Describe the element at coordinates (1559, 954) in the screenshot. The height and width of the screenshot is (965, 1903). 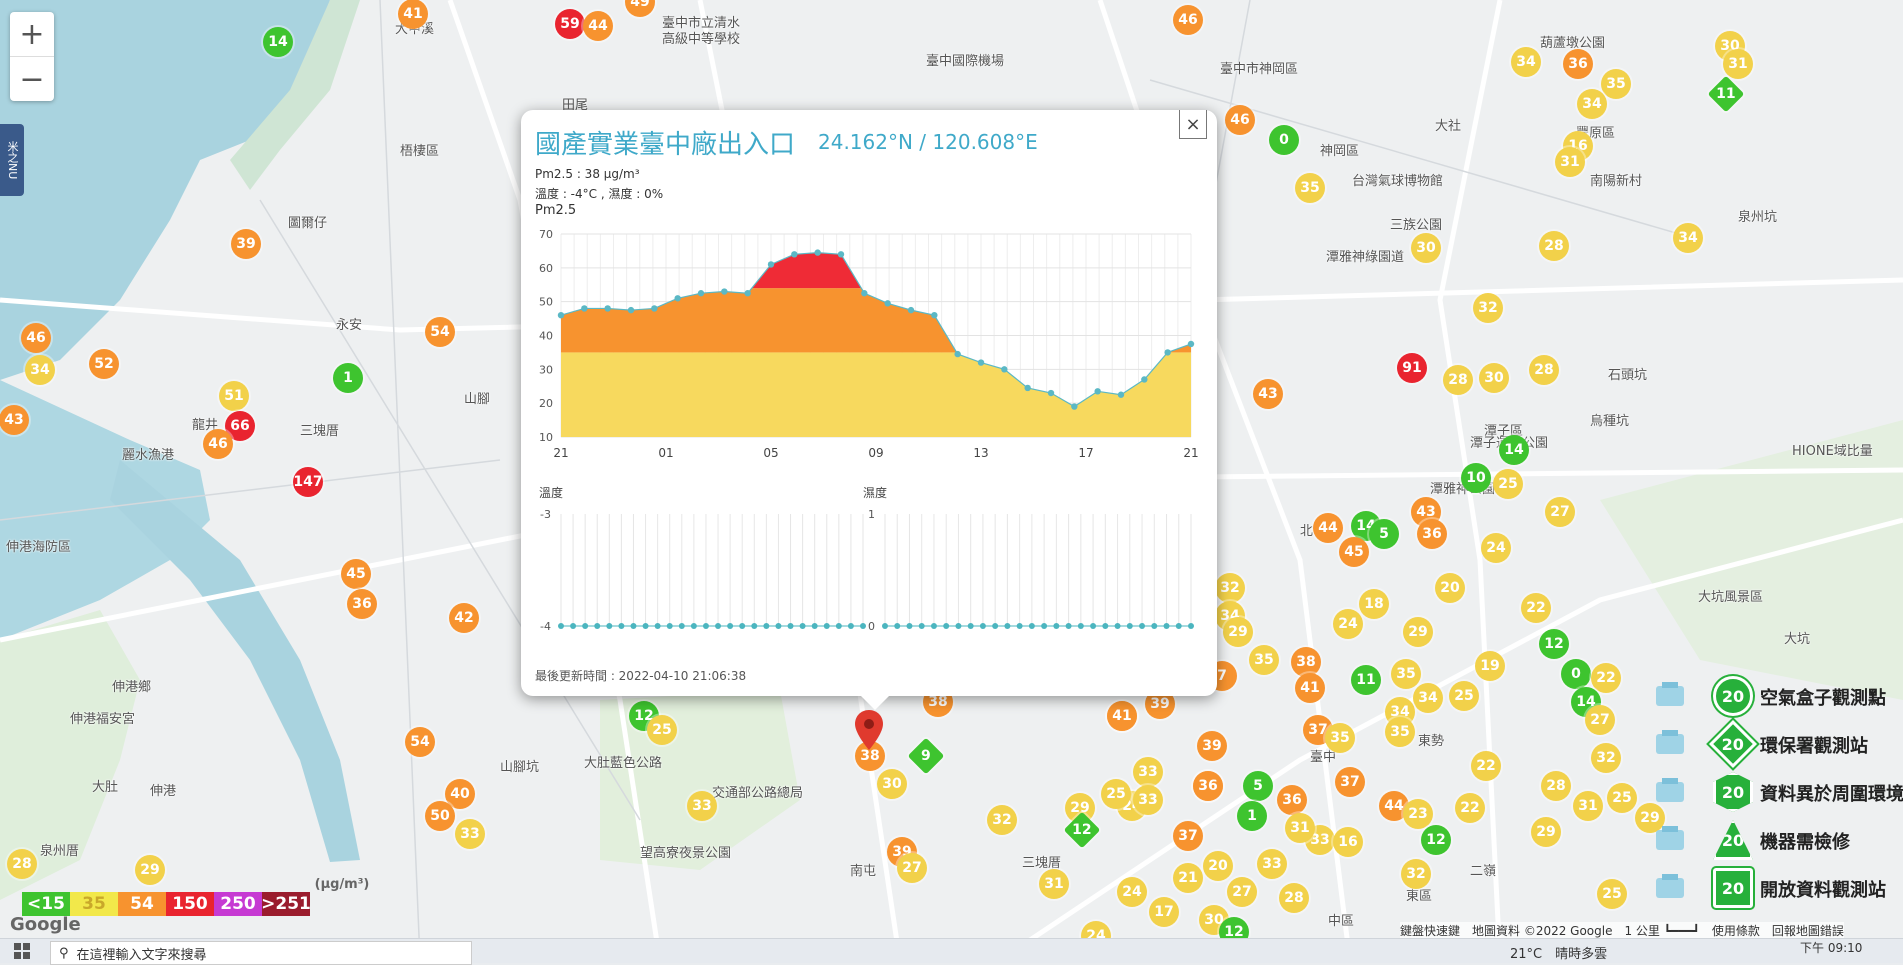
I see `taskbar-weather: 21°C 晴時多雲` at that location.